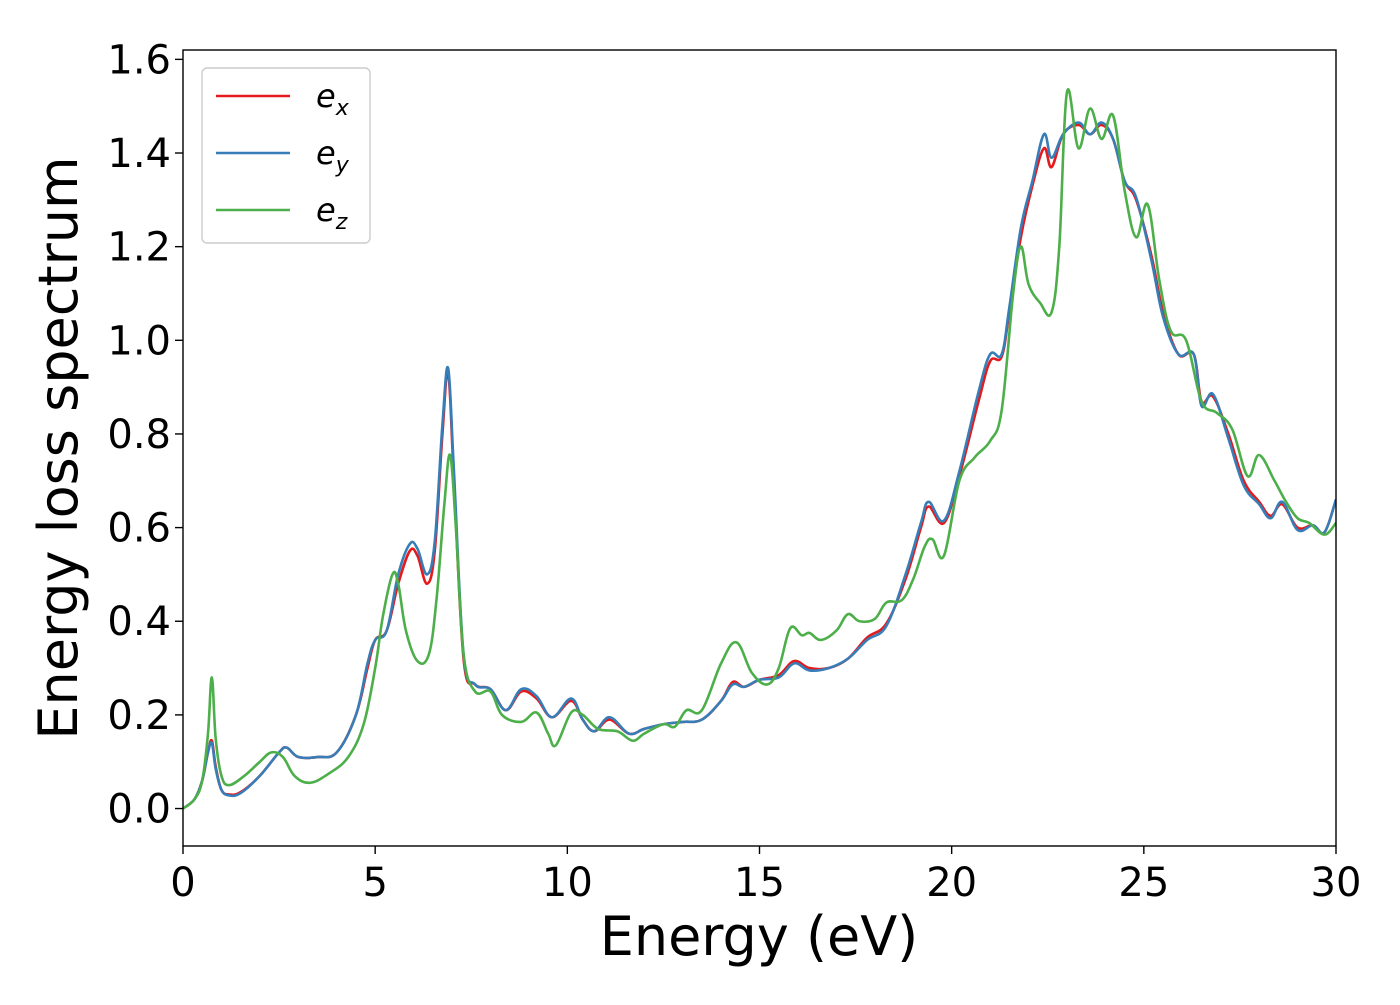 This screenshot has width=1400, height=1005. I want to click on y-axis-ticks: 0.0 0.2 0.4 0.6 0.8 1.0 1.2 1.4 1.6, so click(145, 435).